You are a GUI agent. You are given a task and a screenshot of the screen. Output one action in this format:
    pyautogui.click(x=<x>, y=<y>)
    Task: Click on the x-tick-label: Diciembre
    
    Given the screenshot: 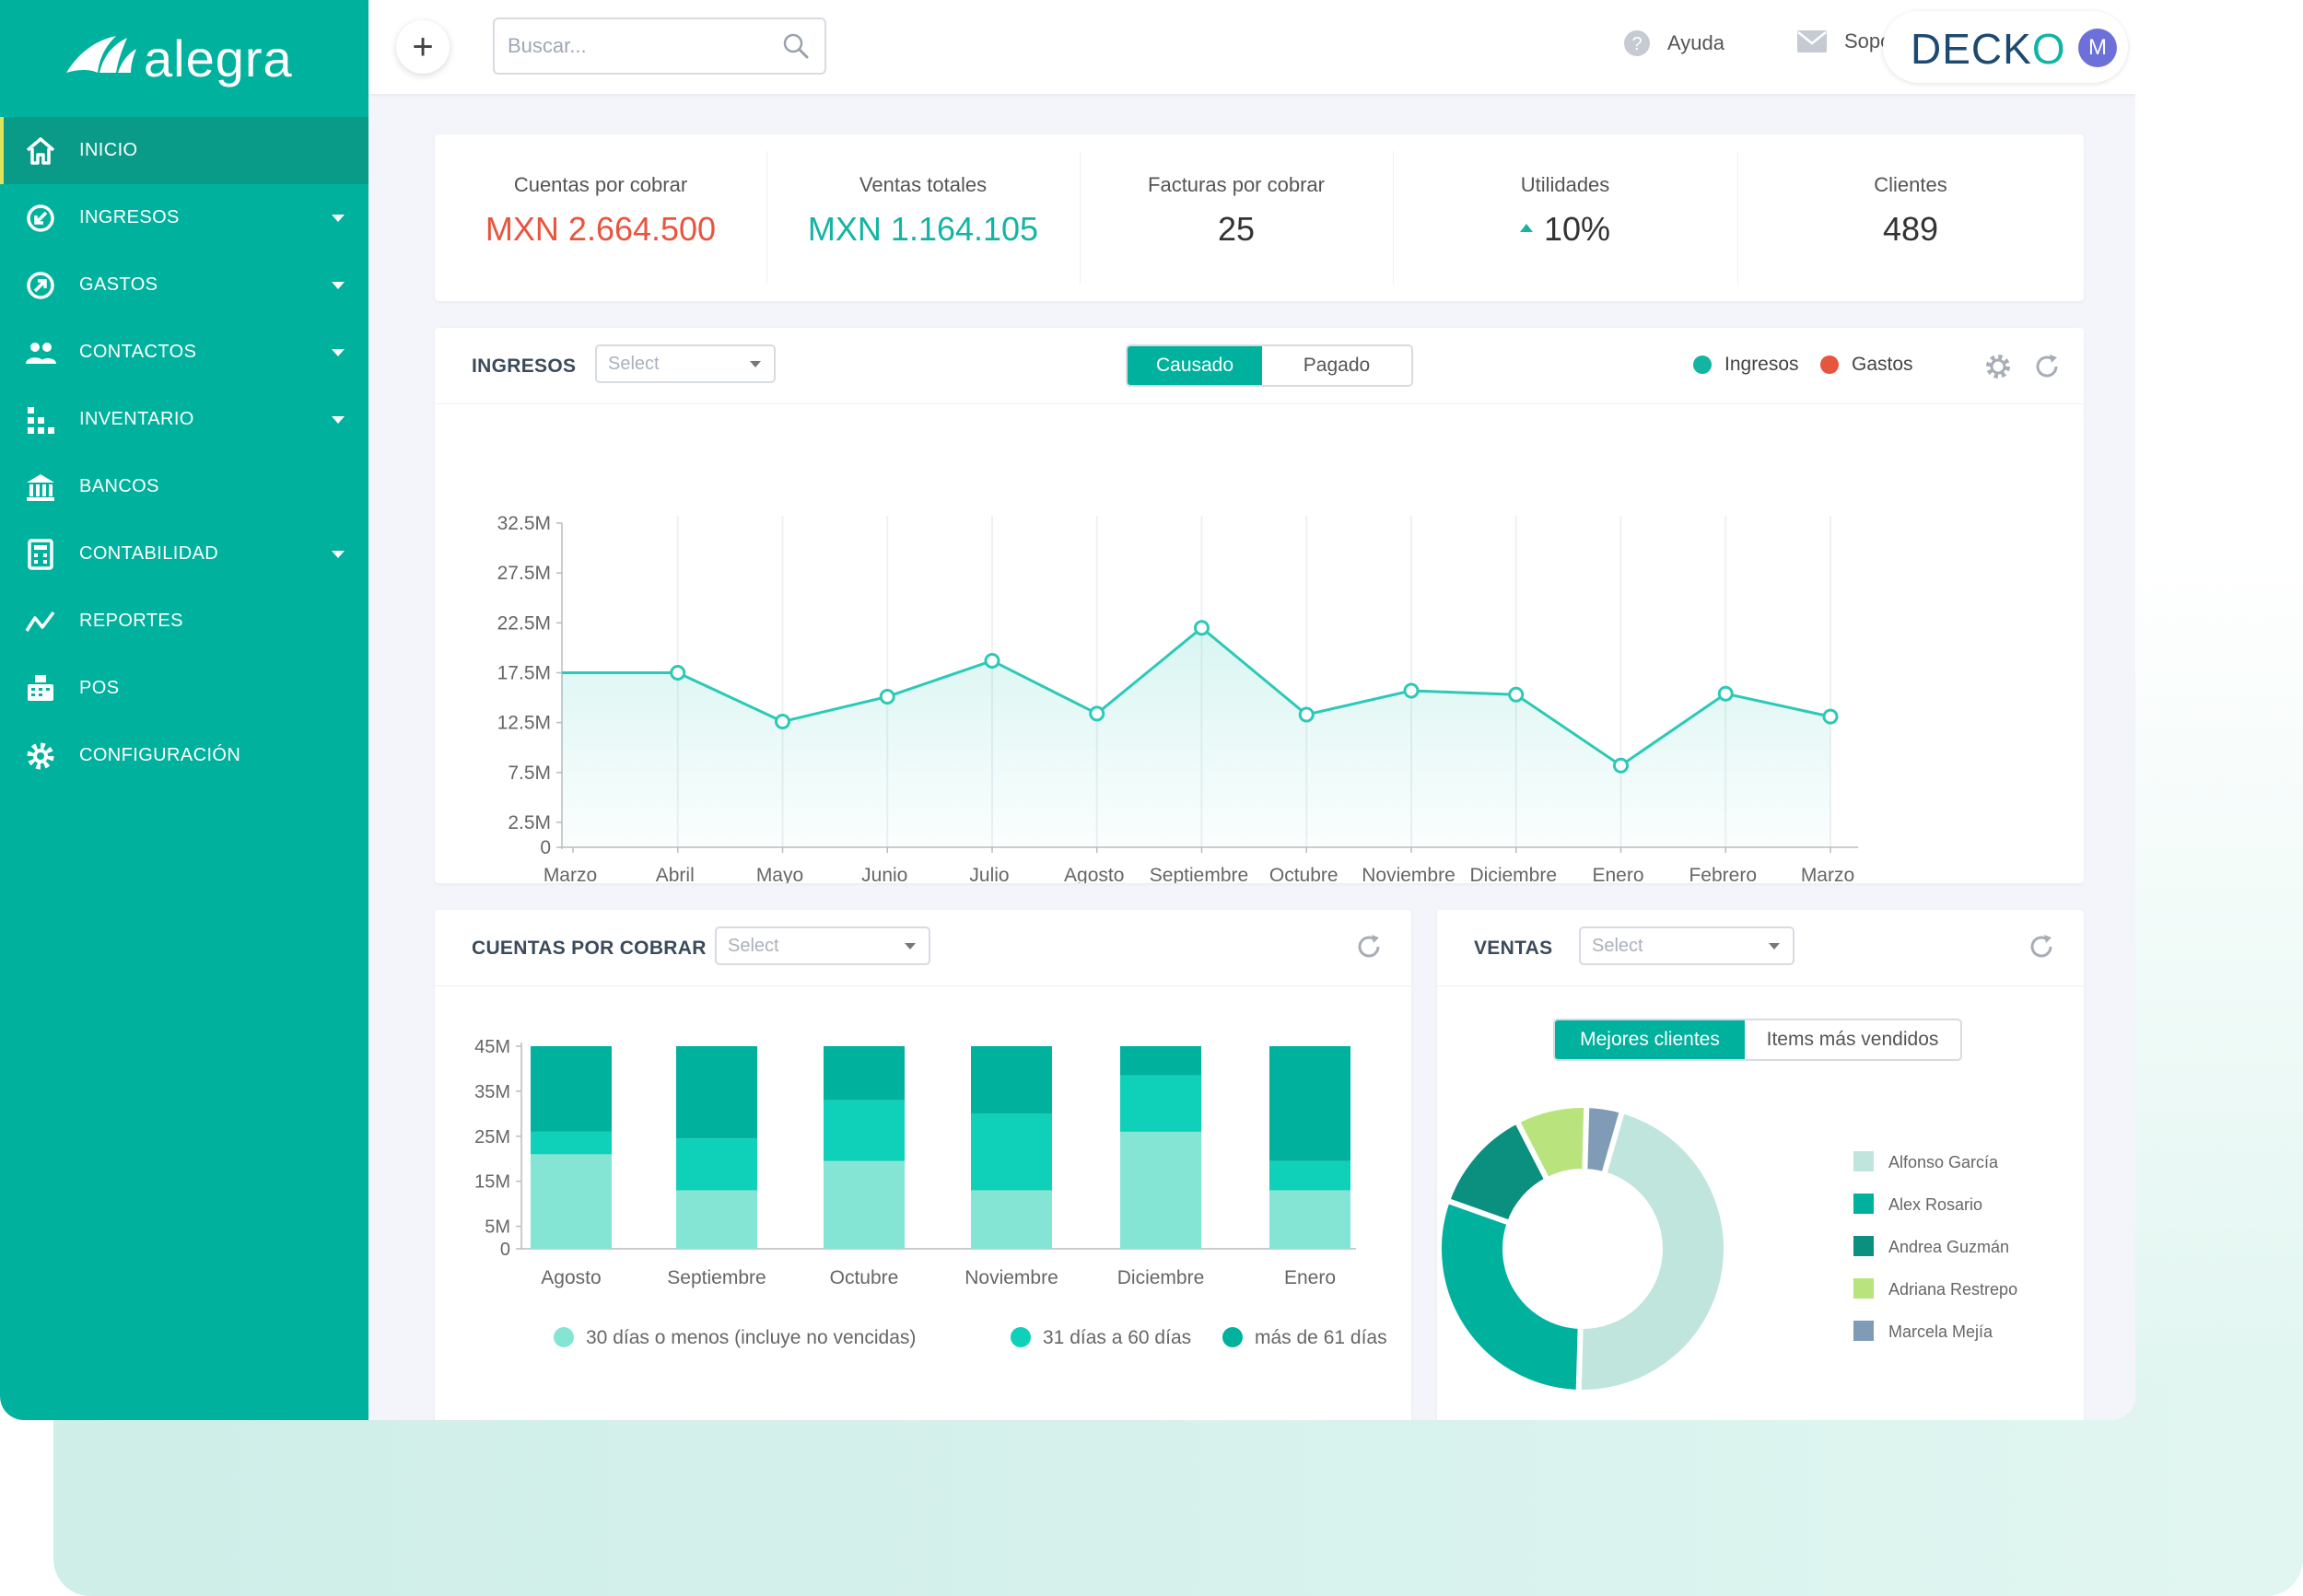 What is the action you would take?
    pyautogui.click(x=1161, y=1278)
    